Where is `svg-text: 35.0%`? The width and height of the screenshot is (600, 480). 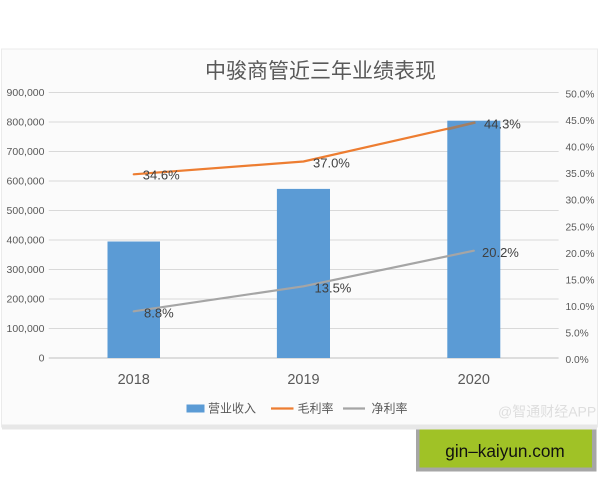
svg-text: 35.0% is located at coordinates (580, 174).